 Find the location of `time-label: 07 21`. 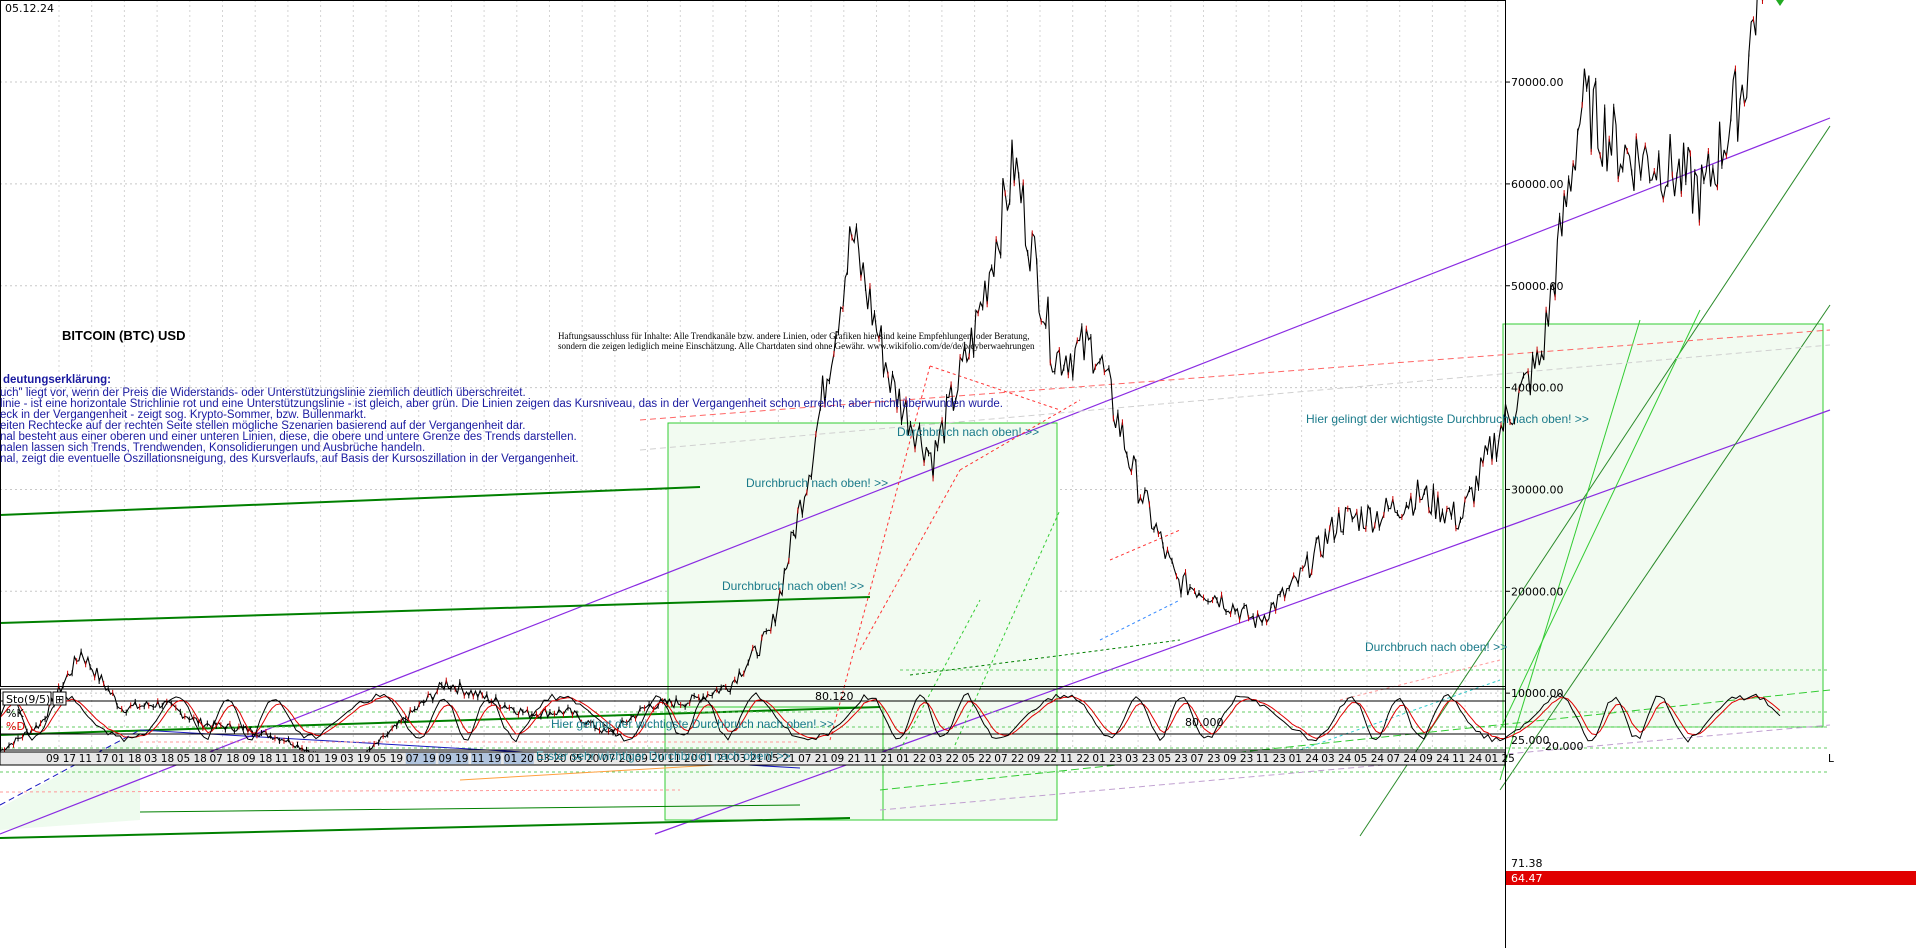

time-label: 07 21 is located at coordinates (813, 759).